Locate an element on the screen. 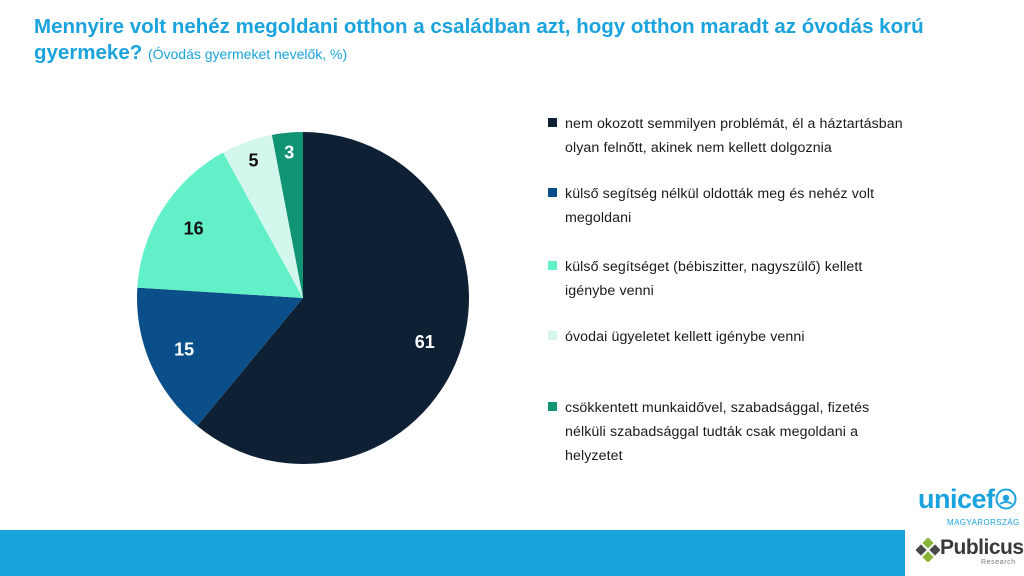 The height and width of the screenshot is (576, 1024). pie-slice-value-label: 3 is located at coordinates (289, 153).